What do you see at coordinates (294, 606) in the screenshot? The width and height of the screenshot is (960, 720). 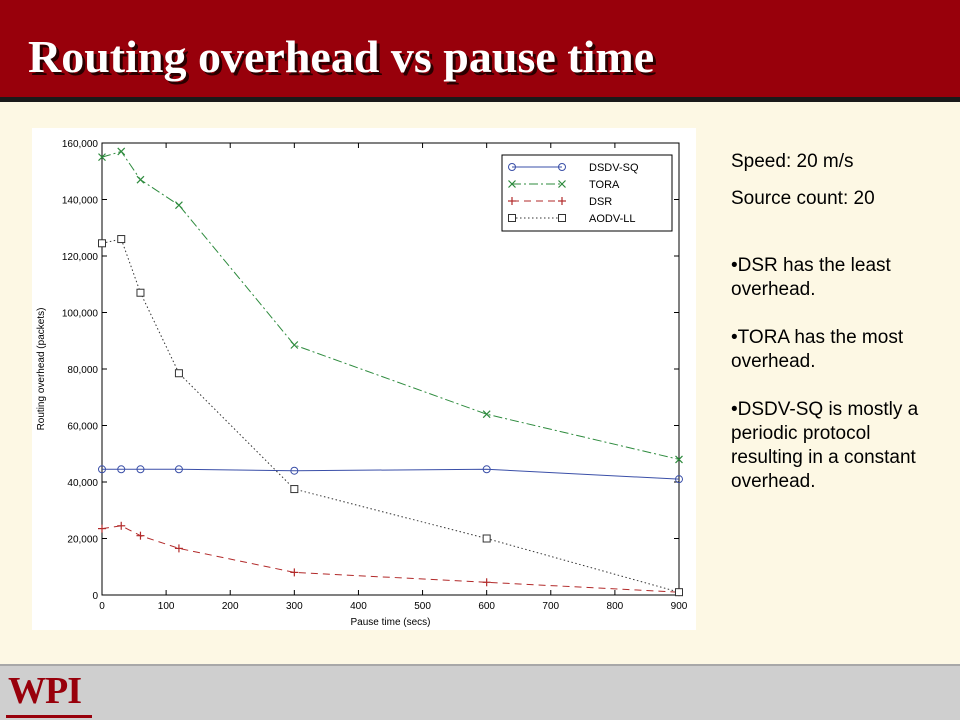 I see `x-tick-label: 300` at bounding box center [294, 606].